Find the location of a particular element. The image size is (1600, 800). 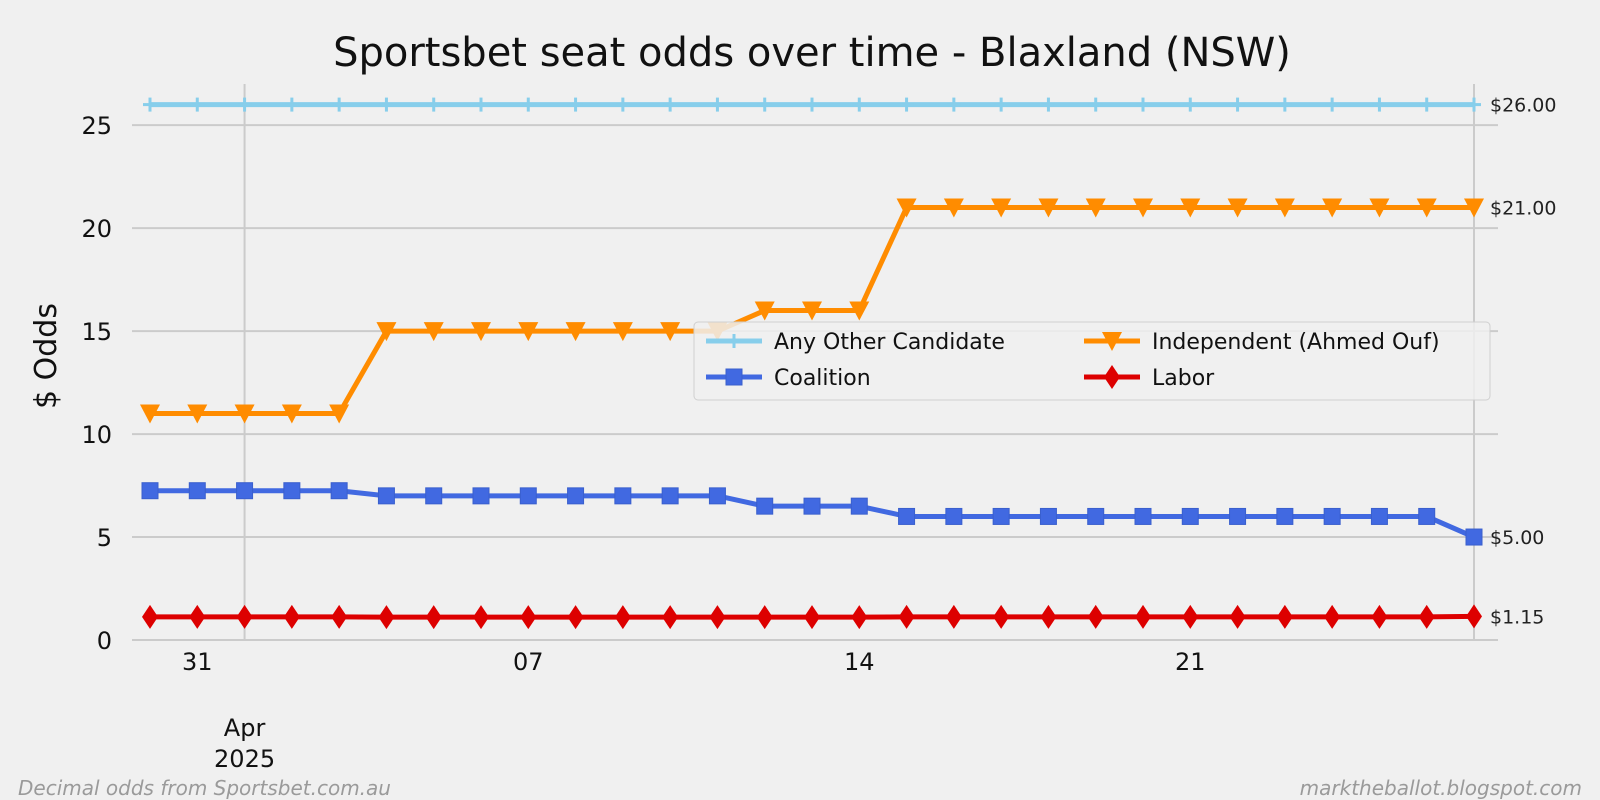

legend-item-labor: Labor is located at coordinates (1149, 378).